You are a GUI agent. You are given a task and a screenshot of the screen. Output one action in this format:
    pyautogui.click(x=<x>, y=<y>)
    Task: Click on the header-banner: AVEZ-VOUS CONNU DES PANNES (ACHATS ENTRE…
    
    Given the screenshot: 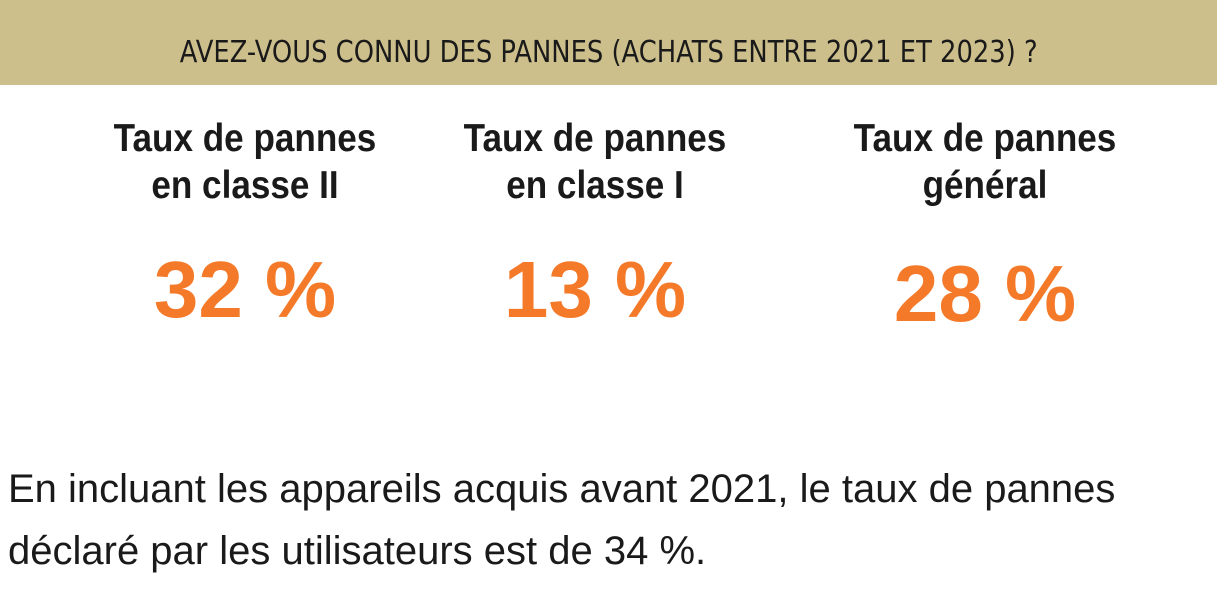 What is the action you would take?
    pyautogui.click(x=608, y=42)
    